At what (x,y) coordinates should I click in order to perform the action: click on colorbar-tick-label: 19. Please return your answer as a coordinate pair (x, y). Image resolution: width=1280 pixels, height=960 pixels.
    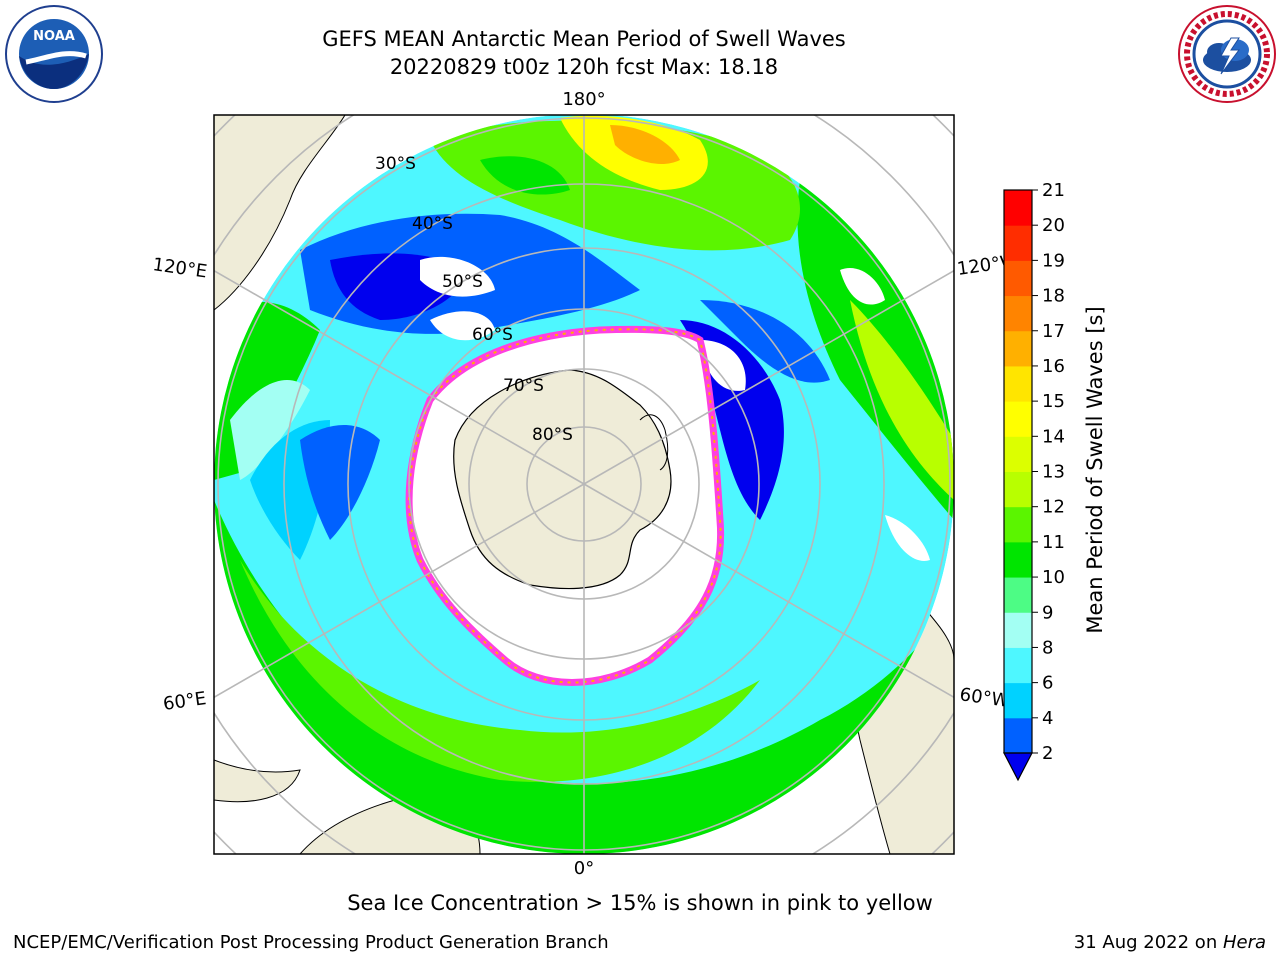
    Looking at the image, I should click on (1053, 260).